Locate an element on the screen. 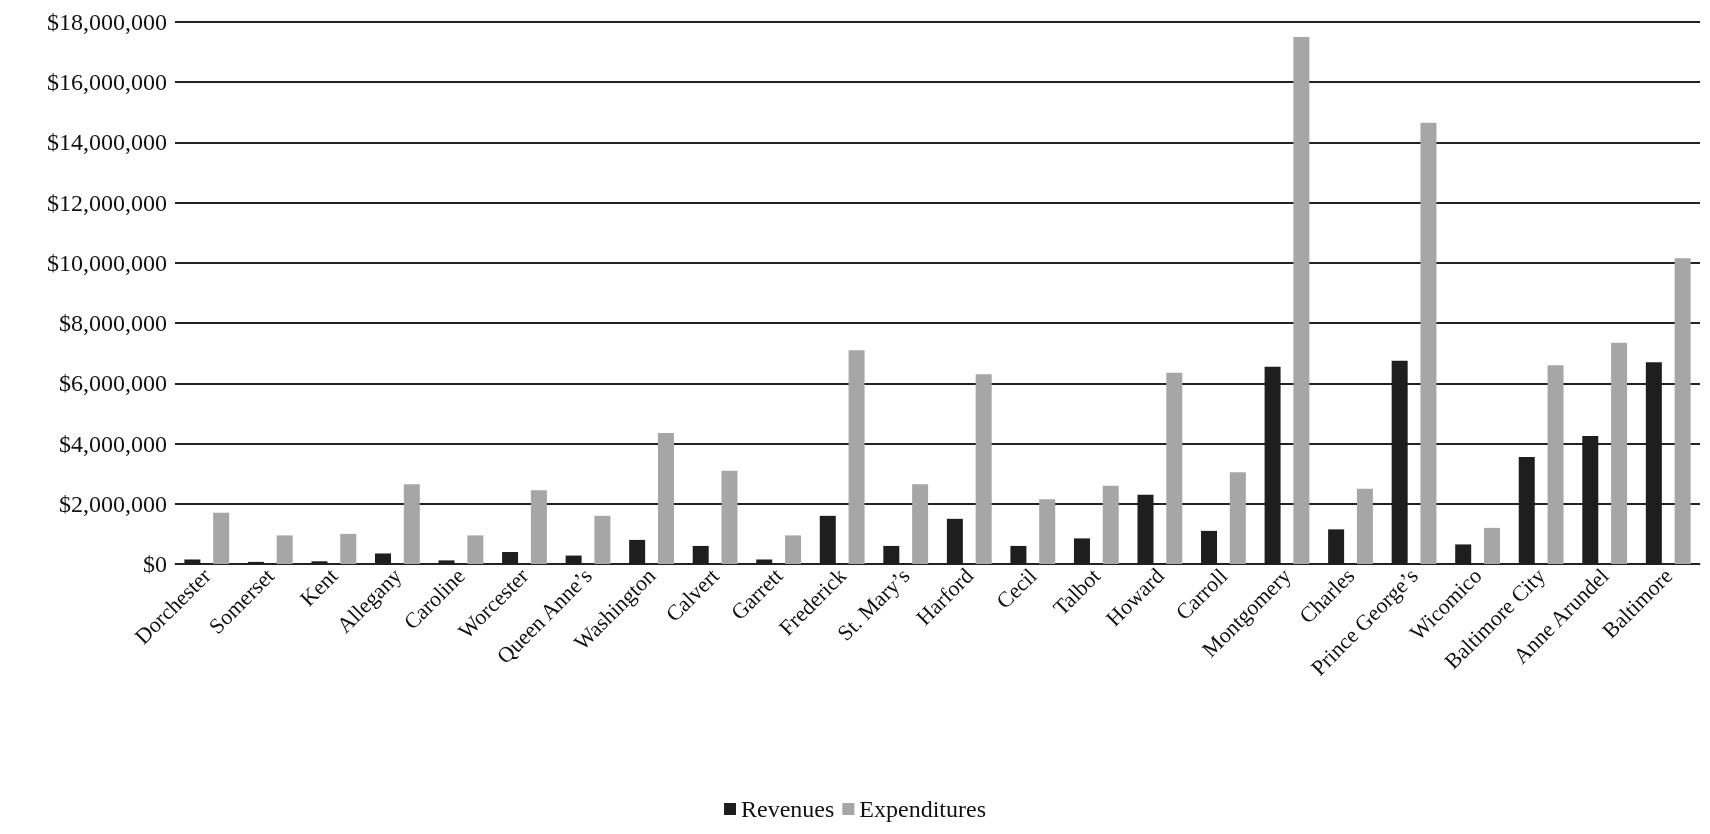  y-tick-label: $2,000,000 is located at coordinates (113, 503).